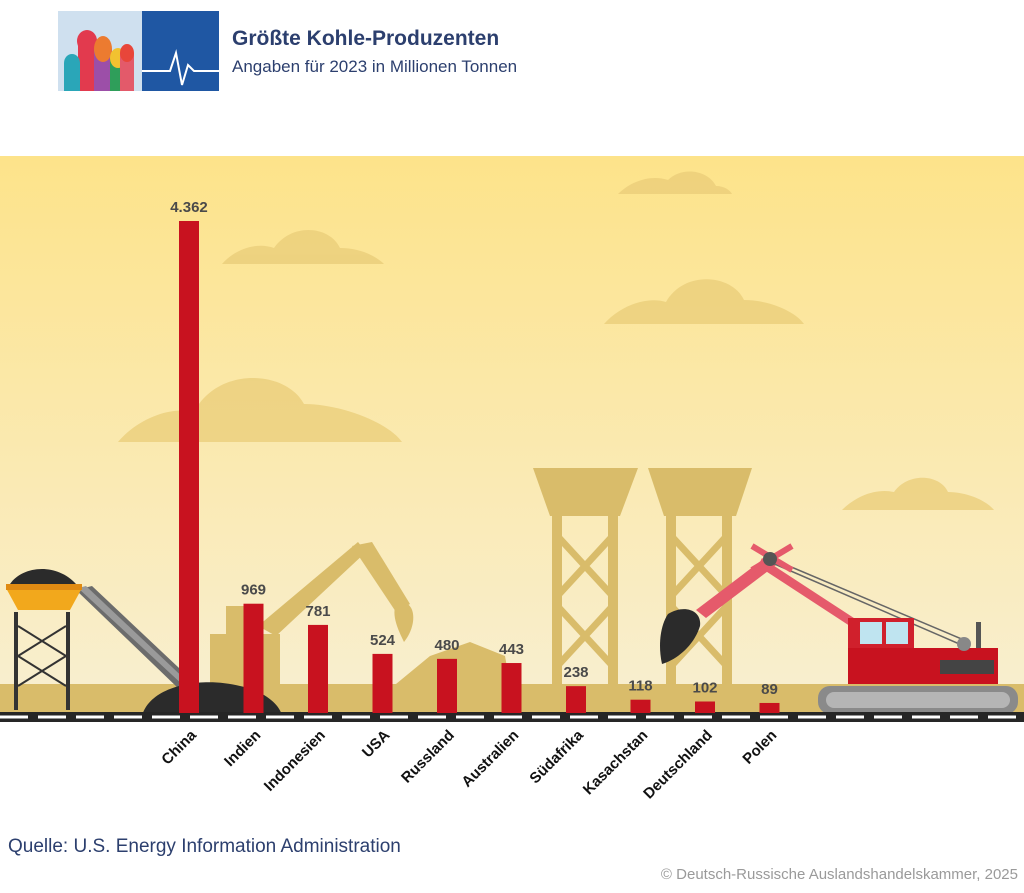 The height and width of the screenshot is (893, 1024). Describe the element at coordinates (446, 645) in the screenshot. I see `value-label: 480` at that location.